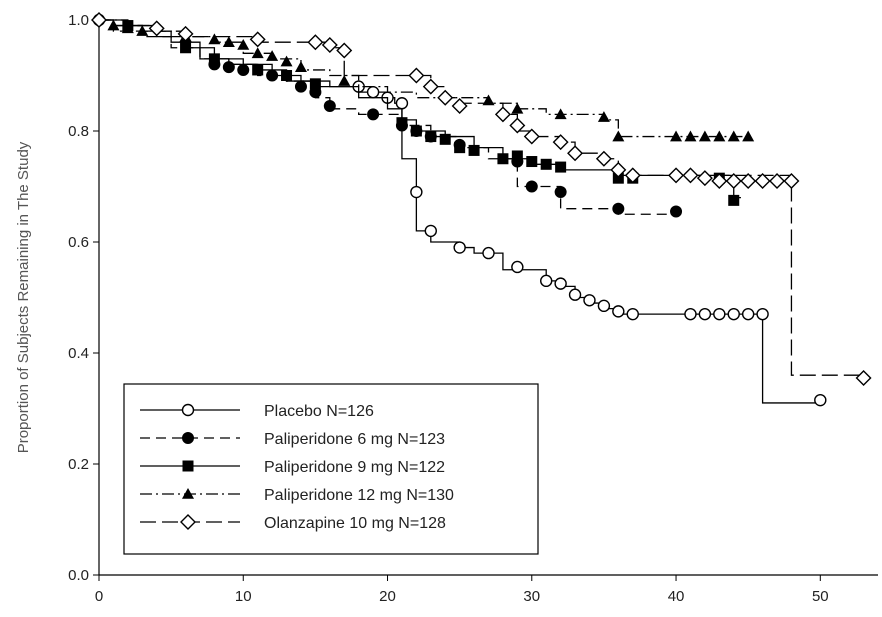 This screenshot has height=617, width=882. Describe the element at coordinates (354, 467) in the screenshot. I see `legend-label: Paliperidone 9 mg N=122` at that location.